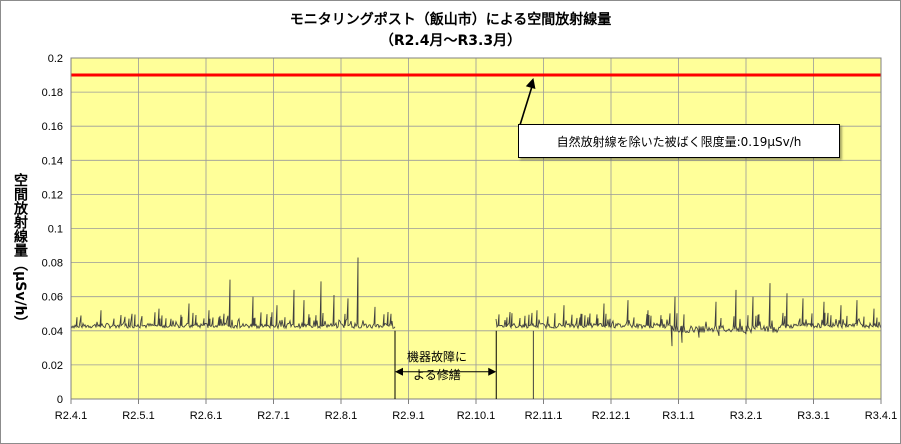 The width and height of the screenshot is (901, 444). What do you see at coordinates (55, 59) in the screenshot?
I see `y-tick-label: 0.2` at bounding box center [55, 59].